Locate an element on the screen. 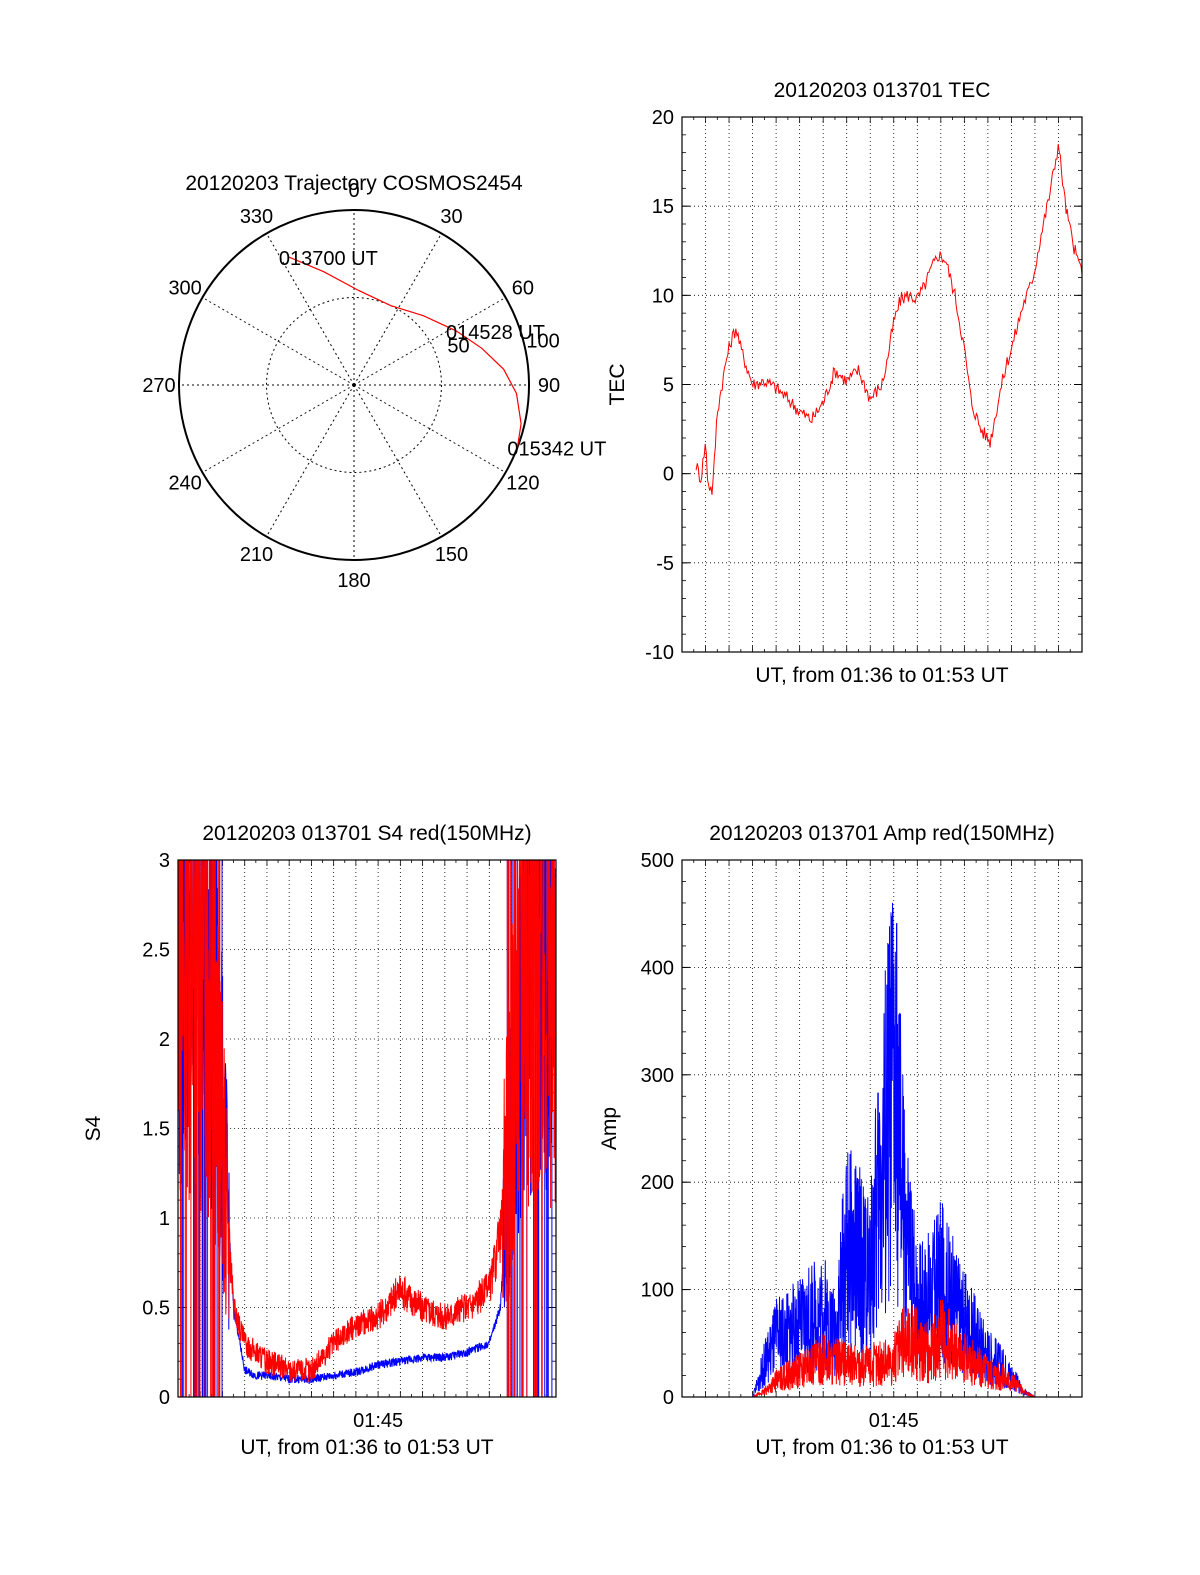 The height and width of the screenshot is (1575, 1200). polar-angle-label: 240 is located at coordinates (184, 484).